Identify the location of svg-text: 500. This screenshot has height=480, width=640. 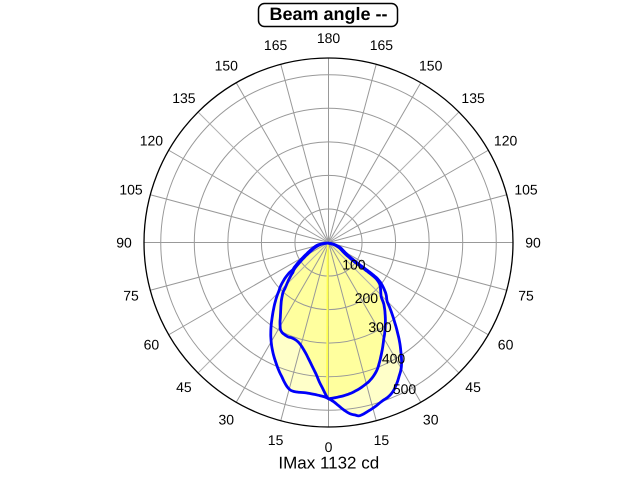
(405, 389).